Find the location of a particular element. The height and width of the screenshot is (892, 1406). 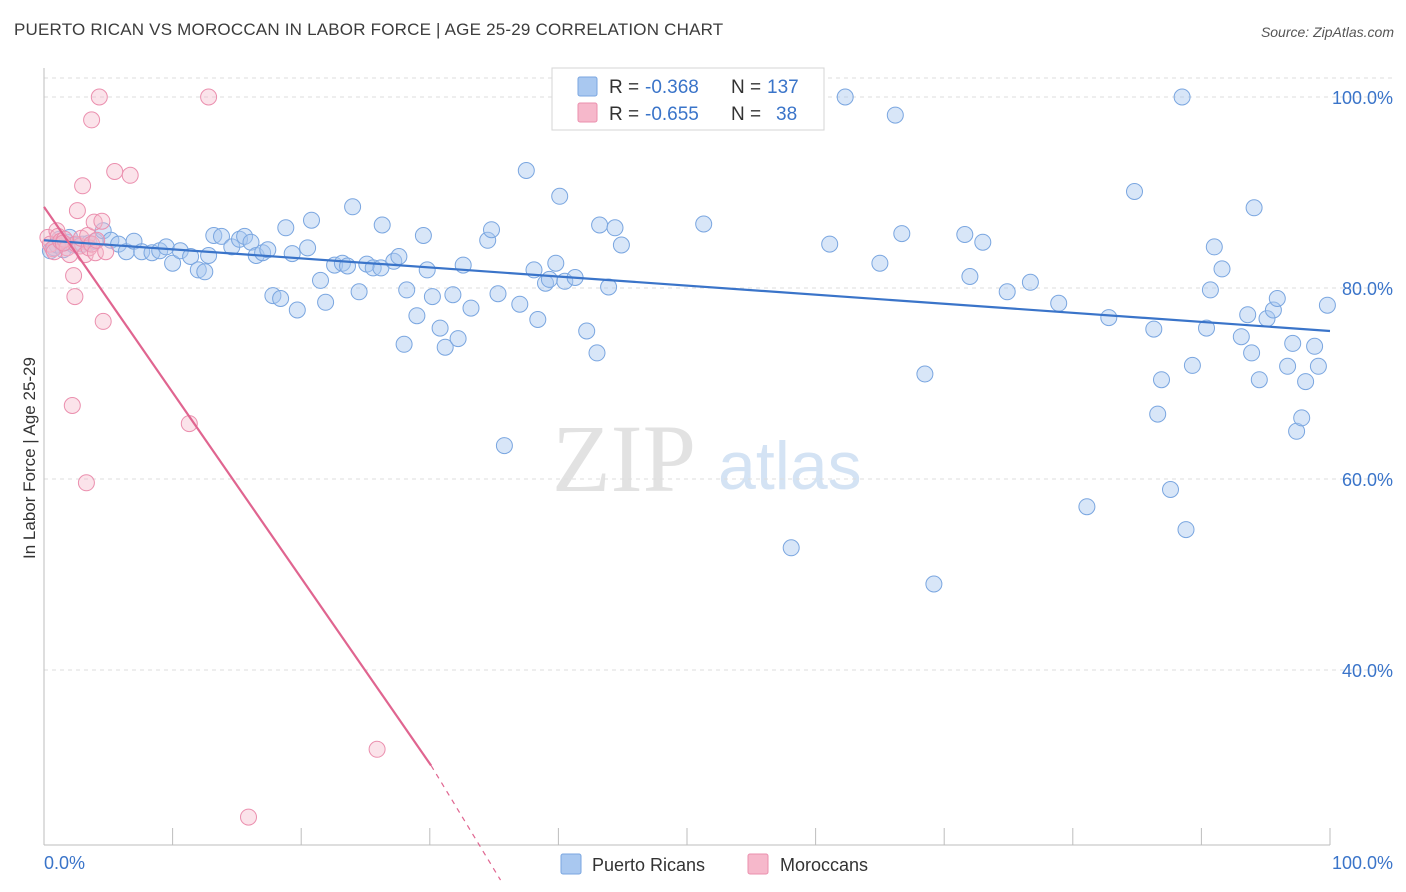

legend-r-value-1: -0.368 is located at coordinates (672, 87).